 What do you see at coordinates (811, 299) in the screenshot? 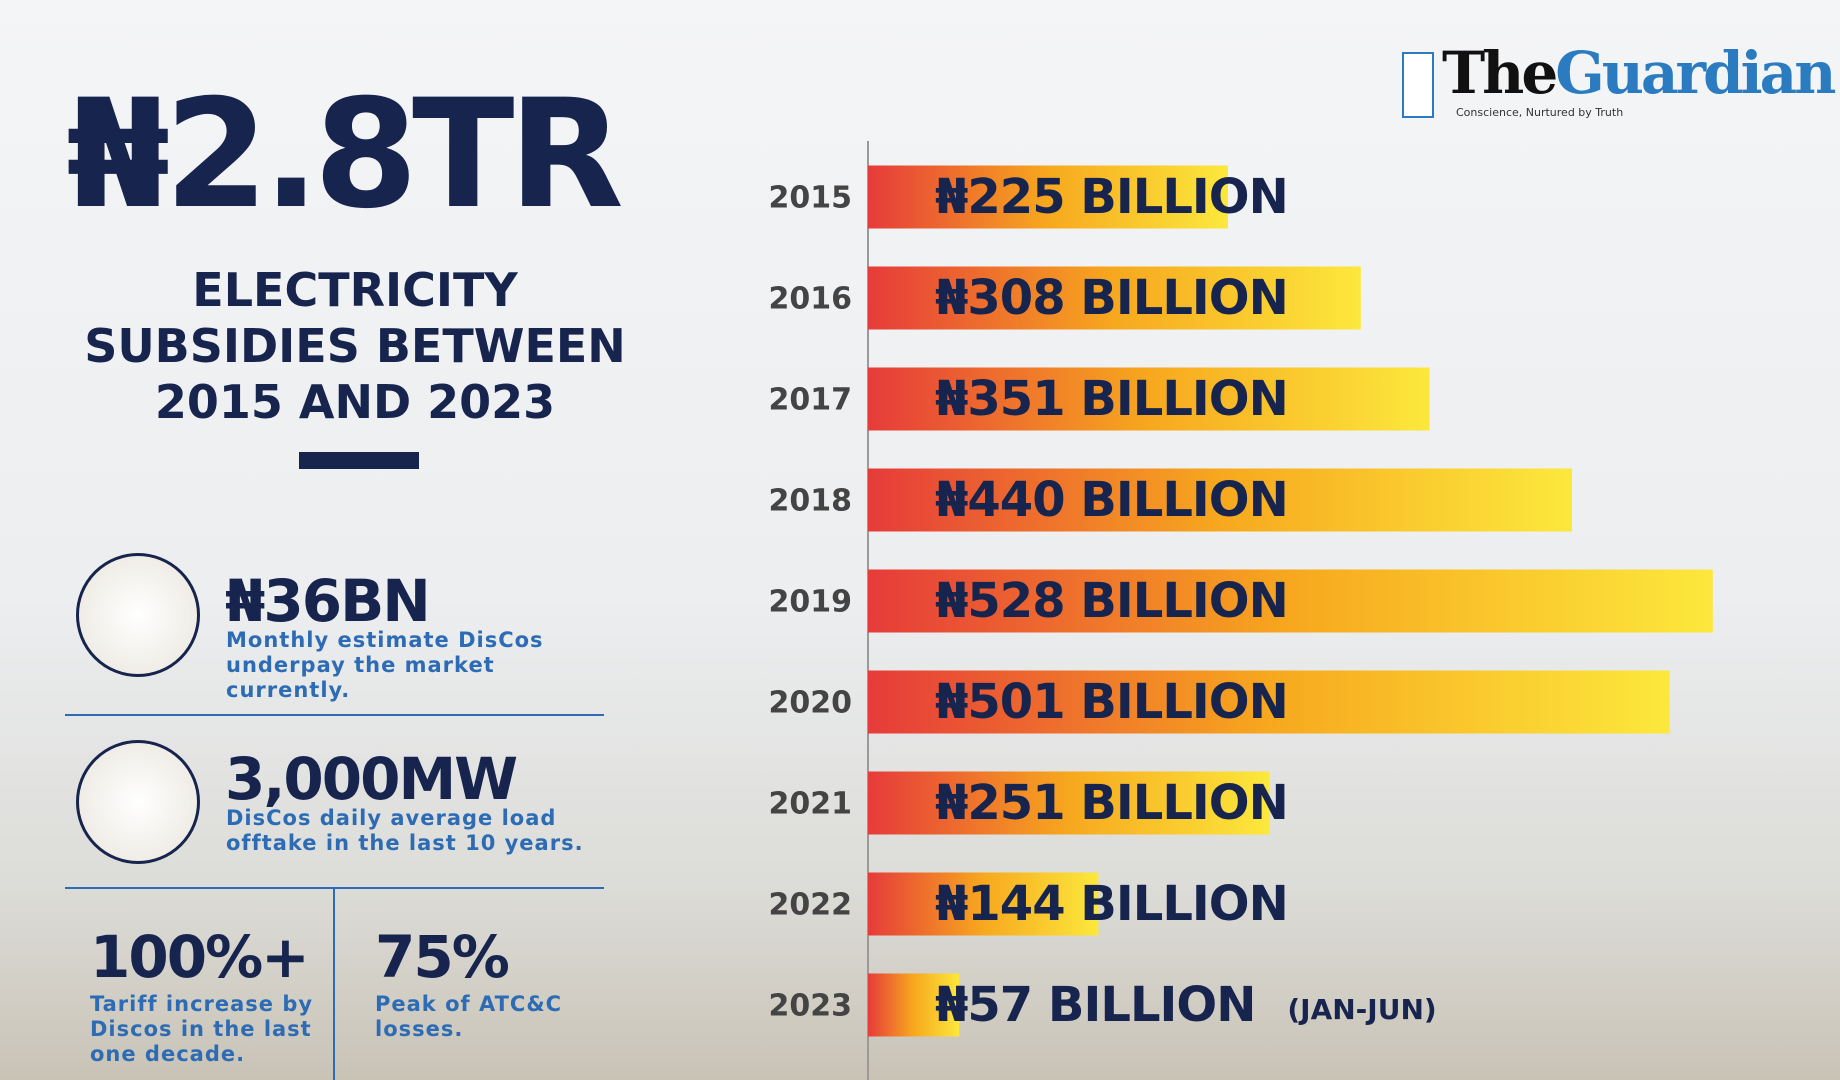
I see `y-tick-label: 2016` at bounding box center [811, 299].